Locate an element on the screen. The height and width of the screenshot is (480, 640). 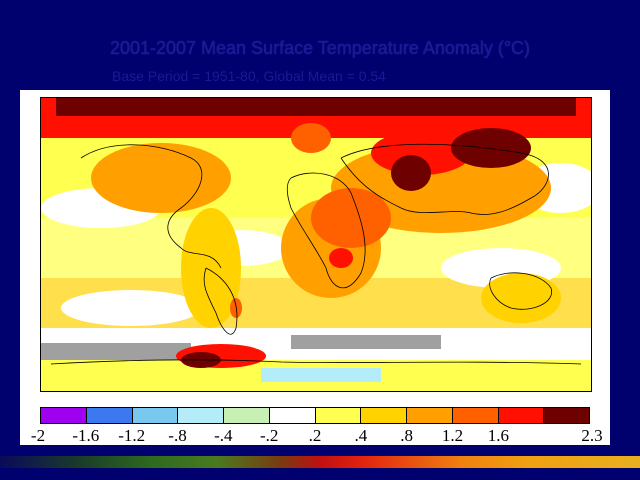
legend-tick-label: -.4 is located at coordinates (223, 435).